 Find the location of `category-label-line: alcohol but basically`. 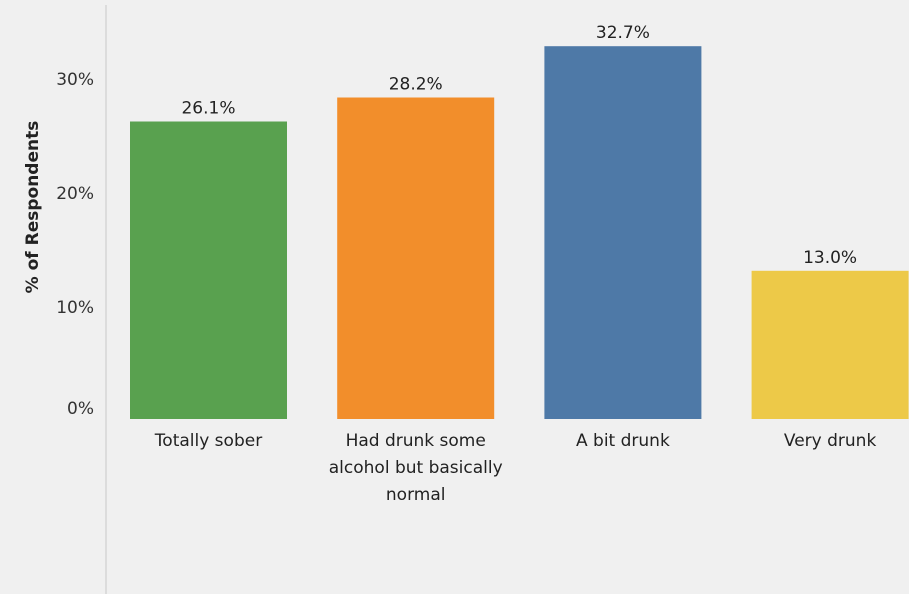

category-label-line: alcohol but basically is located at coordinates (416, 468).